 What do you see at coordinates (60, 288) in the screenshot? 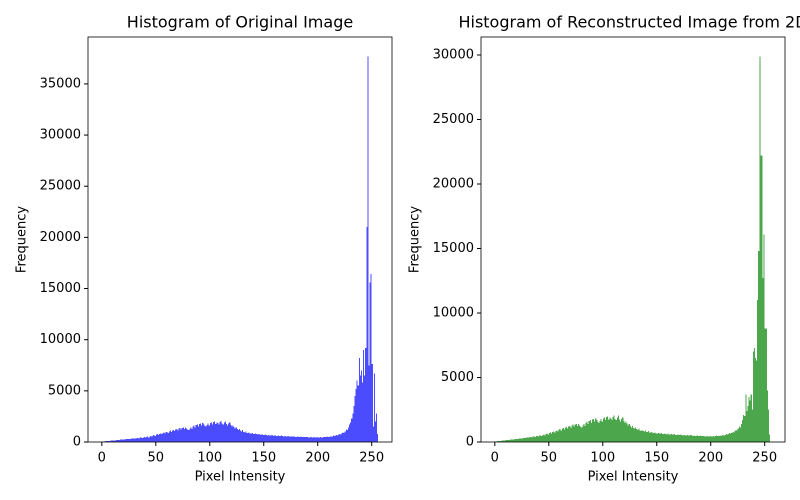
I see `y-tick-label: 15000` at bounding box center [60, 288].